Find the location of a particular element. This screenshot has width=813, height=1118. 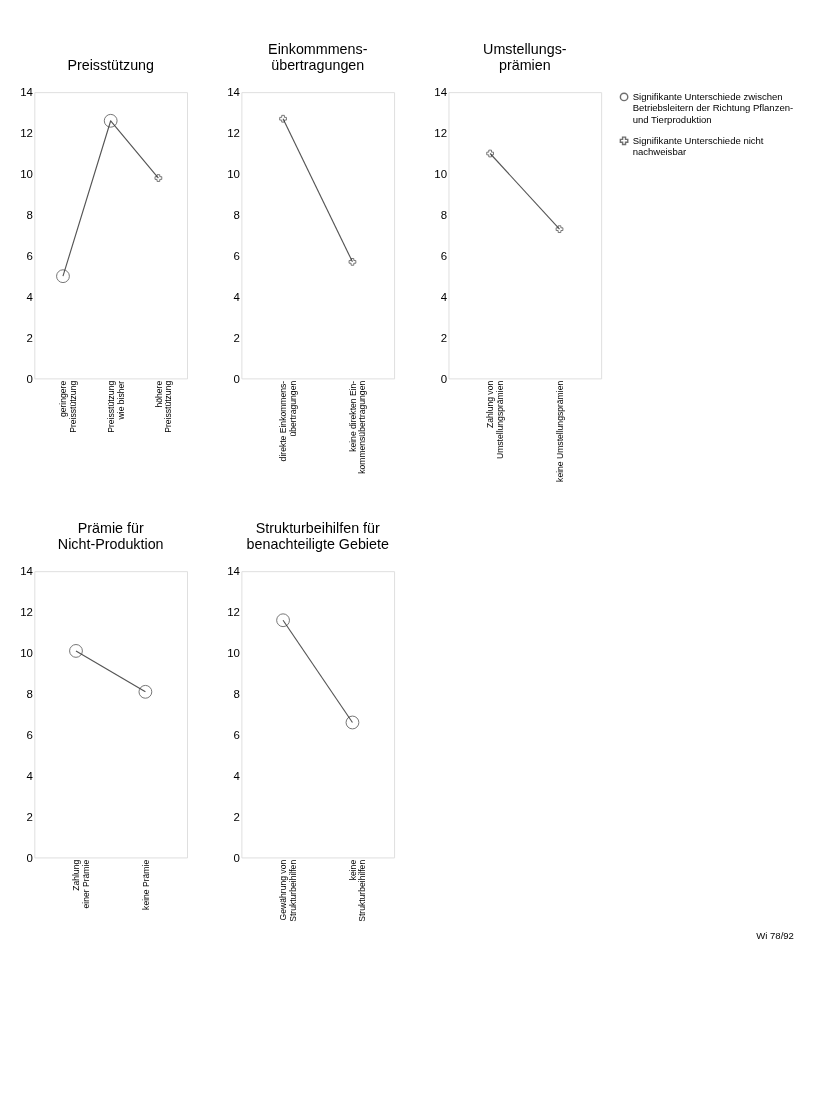

x-tick-label: geringere Preisstützung is located at coordinates (68, 406).